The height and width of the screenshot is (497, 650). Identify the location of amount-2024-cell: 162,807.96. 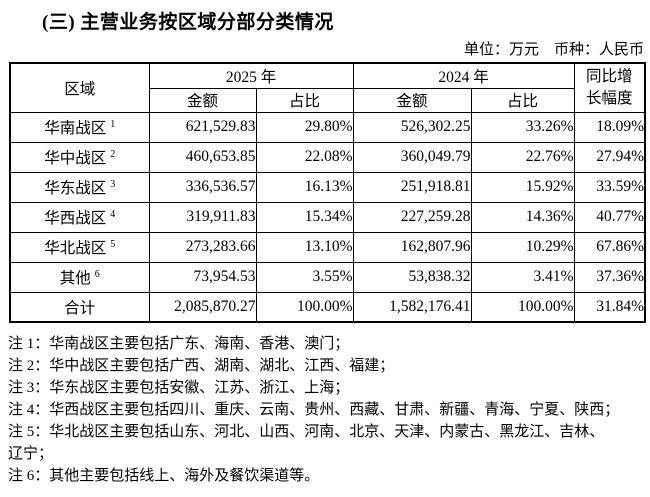
(412, 247).